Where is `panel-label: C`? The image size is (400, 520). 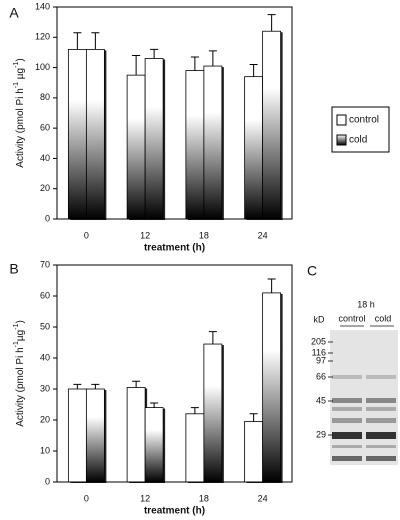
panel-label: C is located at coordinates (312, 271).